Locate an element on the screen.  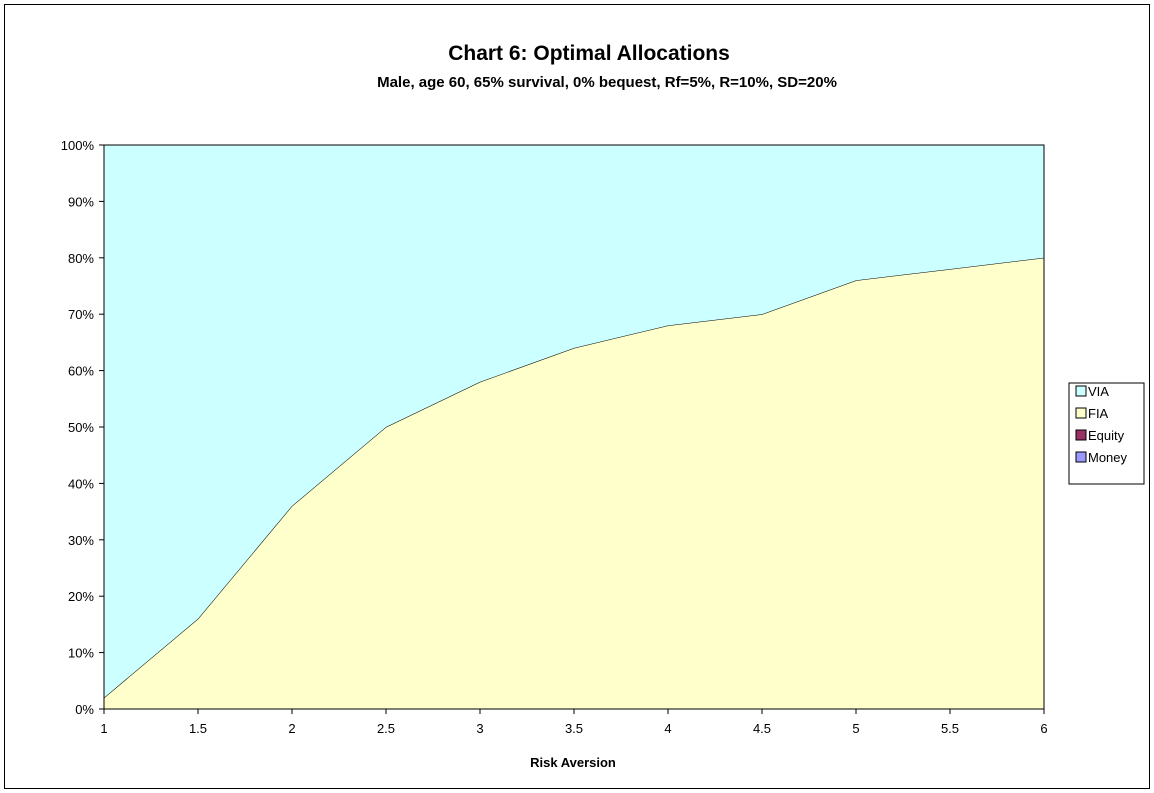
x-tick-label: 4 is located at coordinates (667, 728).